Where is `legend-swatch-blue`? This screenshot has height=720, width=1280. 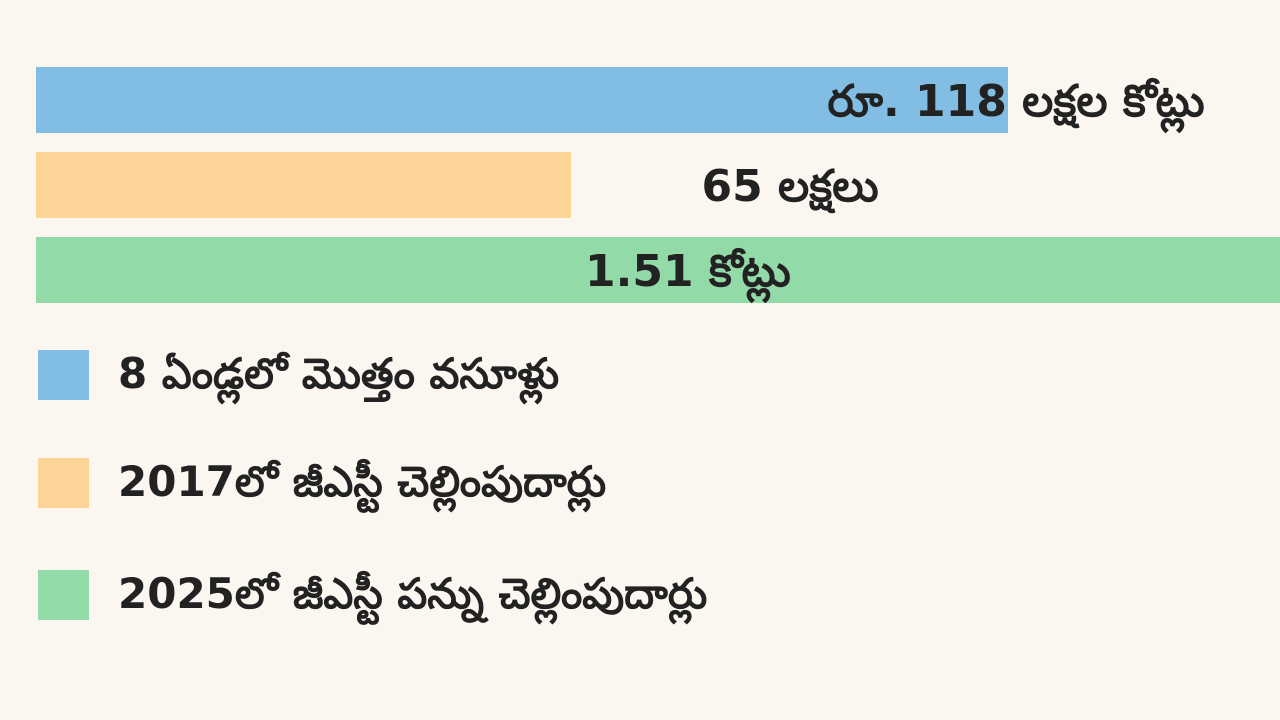 legend-swatch-blue is located at coordinates (63, 375).